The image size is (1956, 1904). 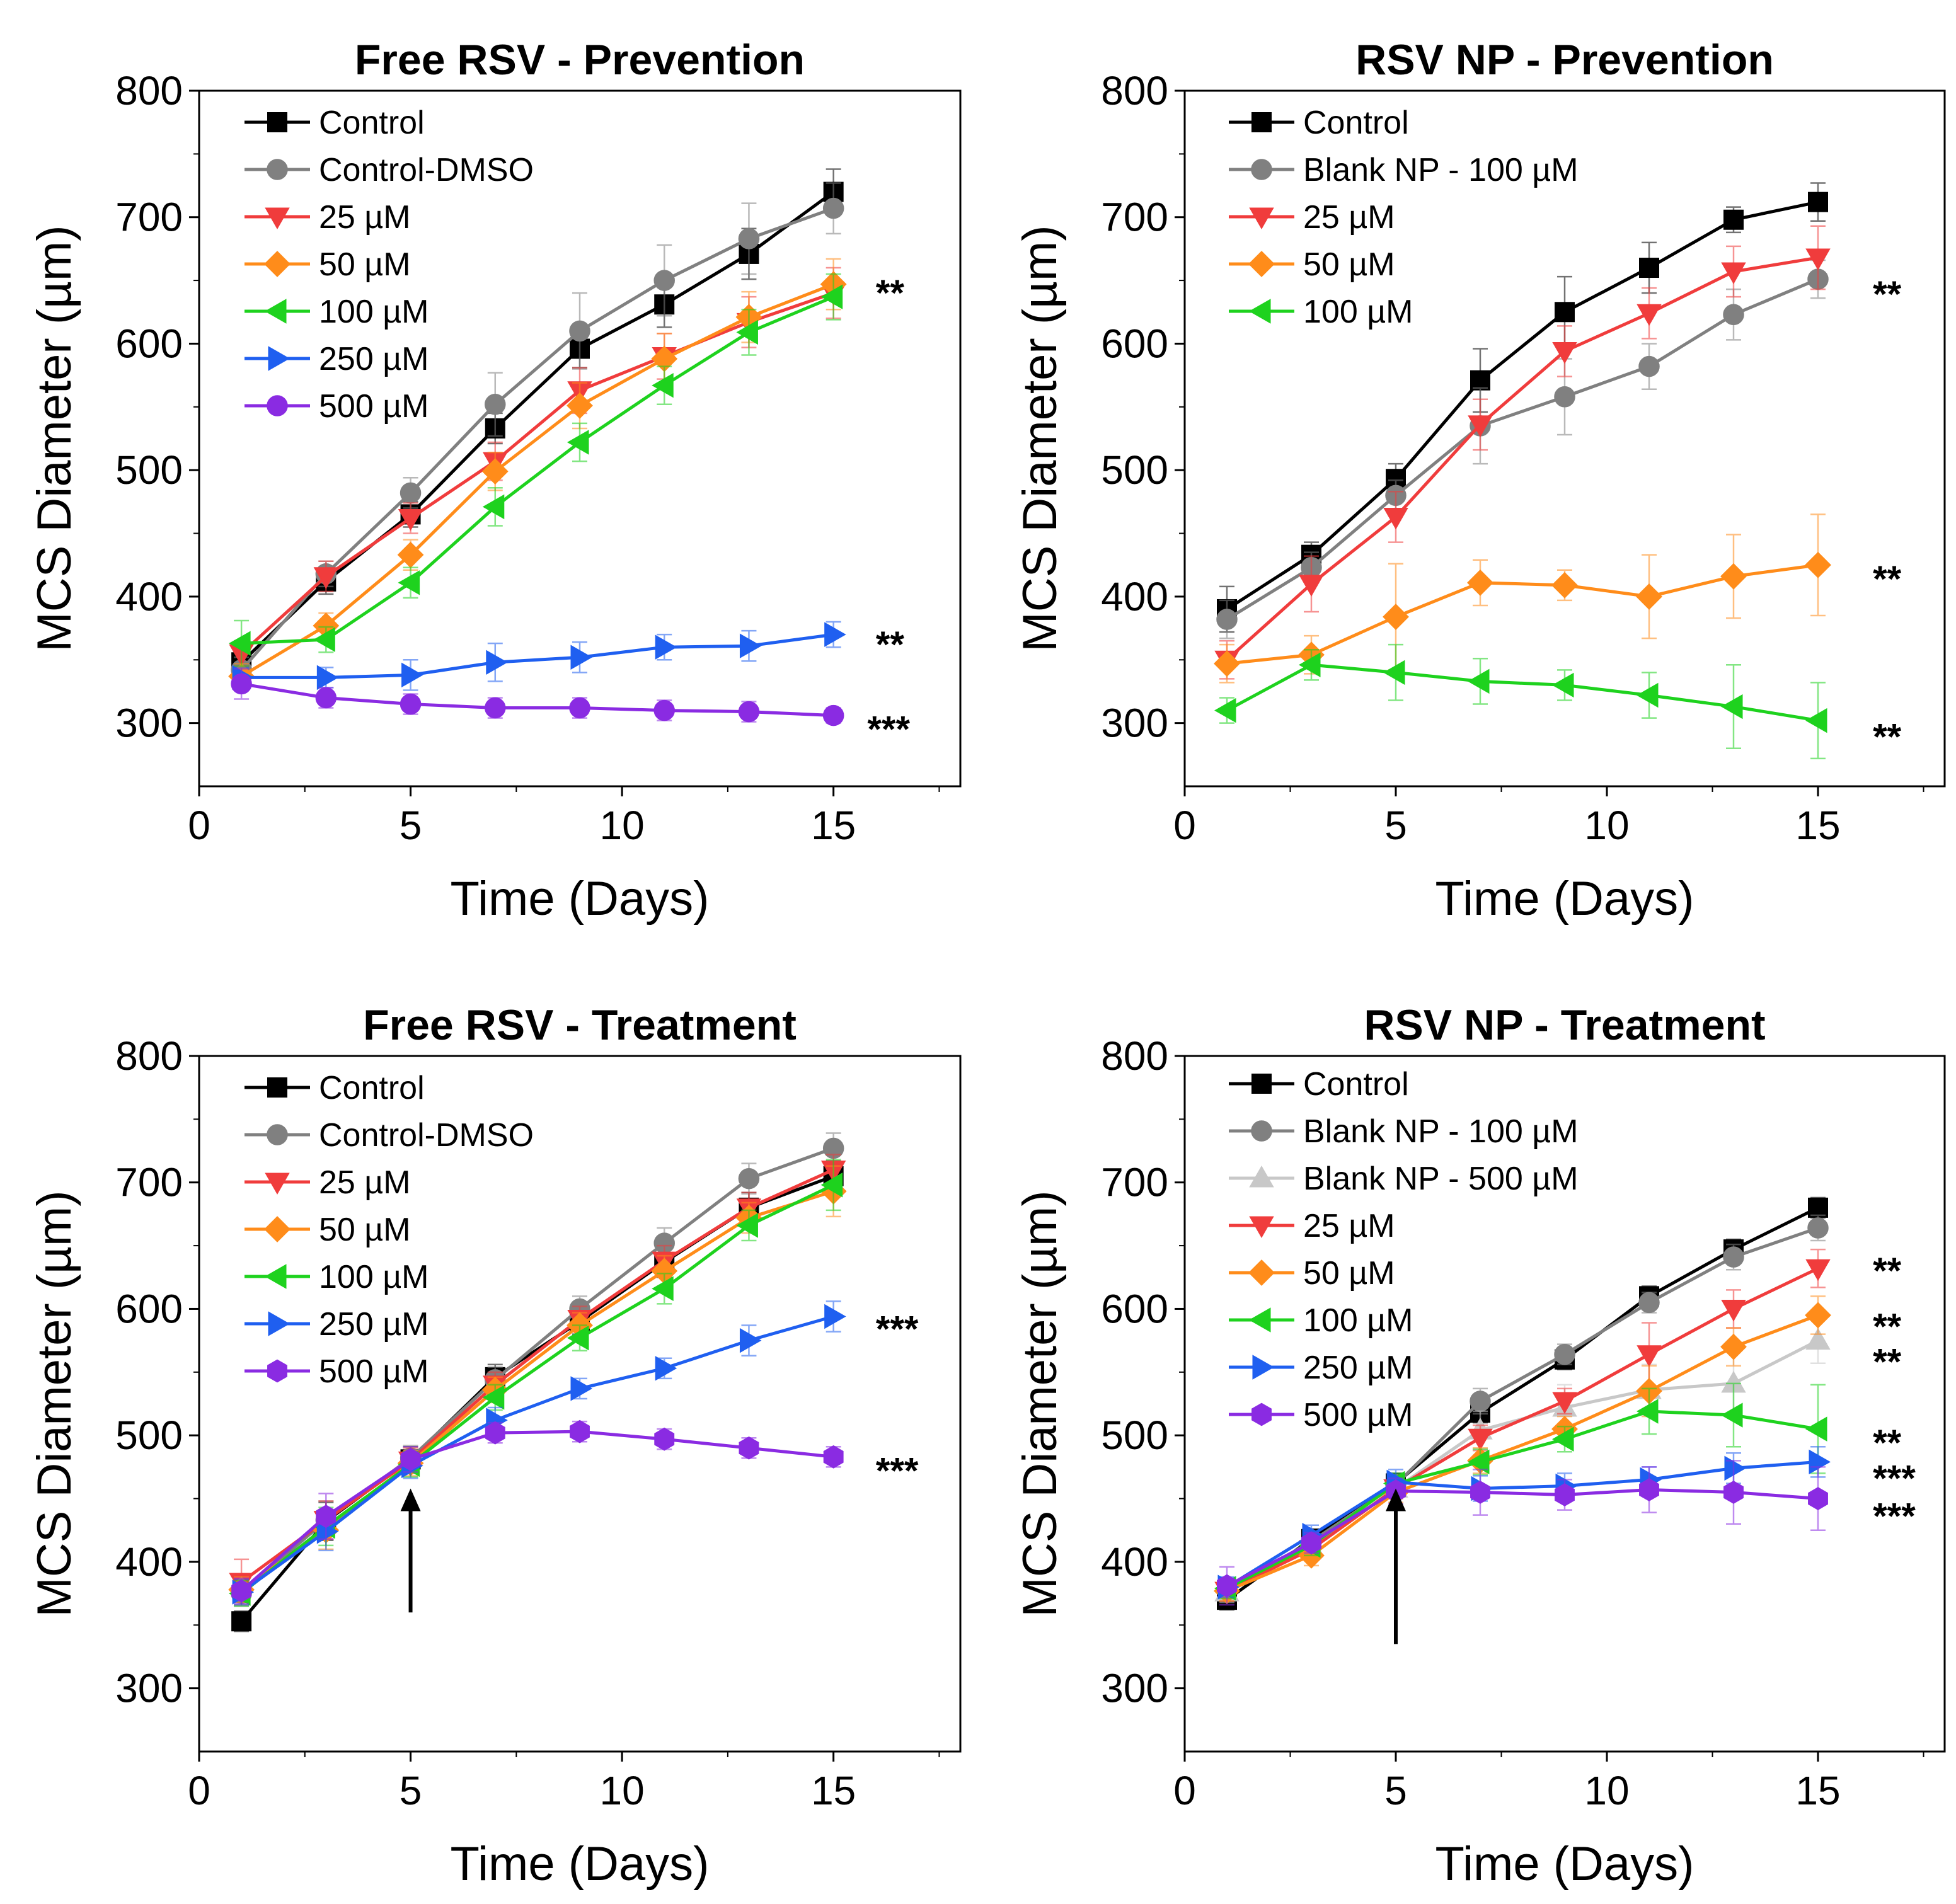 What do you see at coordinates (337, 1324) in the screenshot?
I see `legend-entry: 250 µM` at bounding box center [337, 1324].